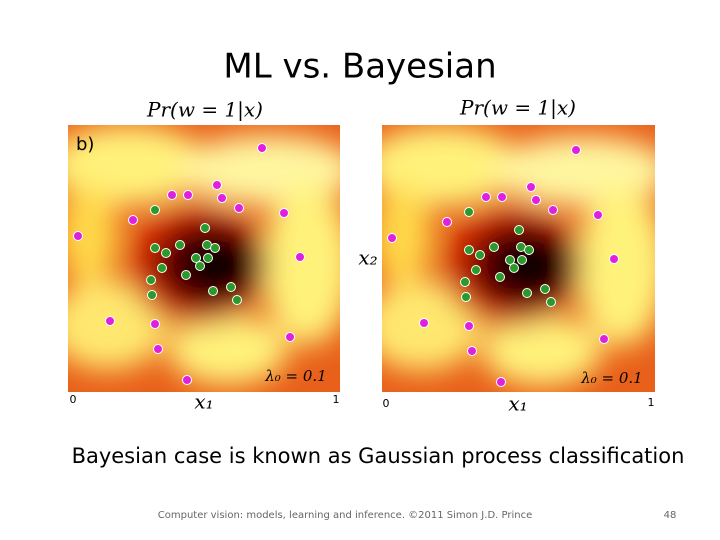 This screenshot has height=540, width=720. What do you see at coordinates (85, 144) in the screenshot?
I see `panel-tag: b)` at bounding box center [85, 144].